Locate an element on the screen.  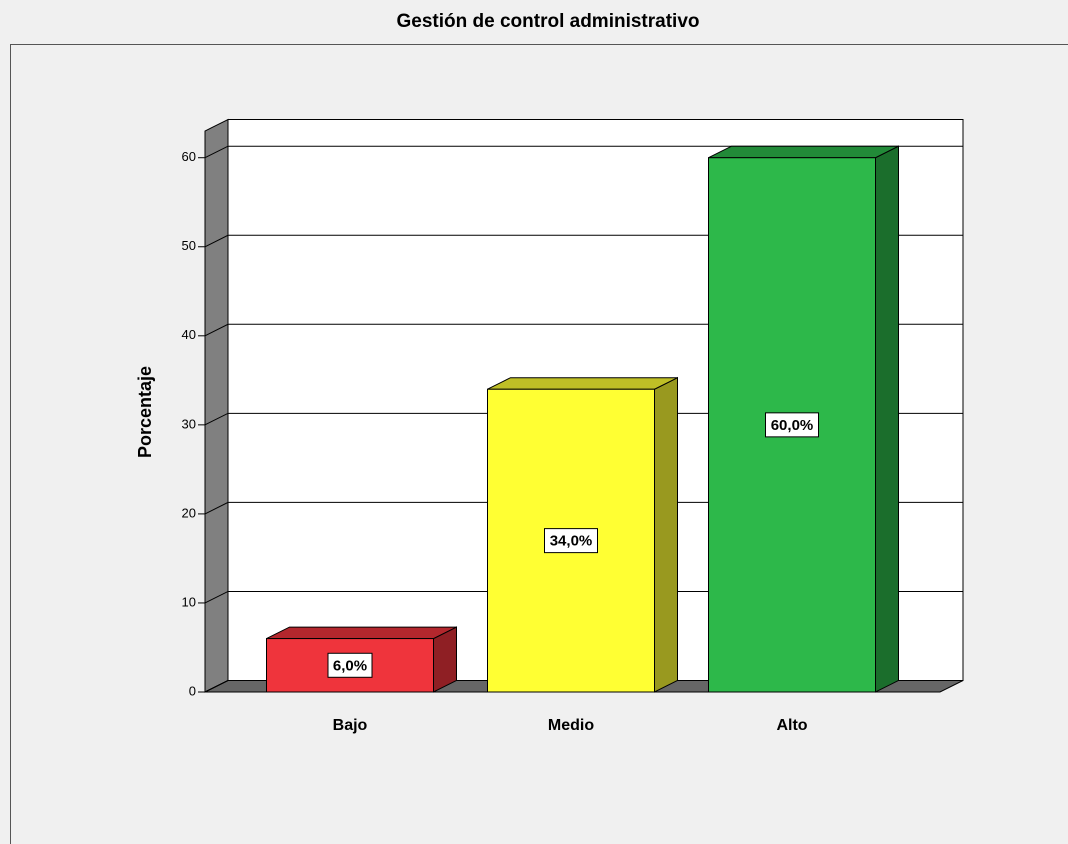
y-axis-label: Porcentaje is located at coordinates (145, 412).